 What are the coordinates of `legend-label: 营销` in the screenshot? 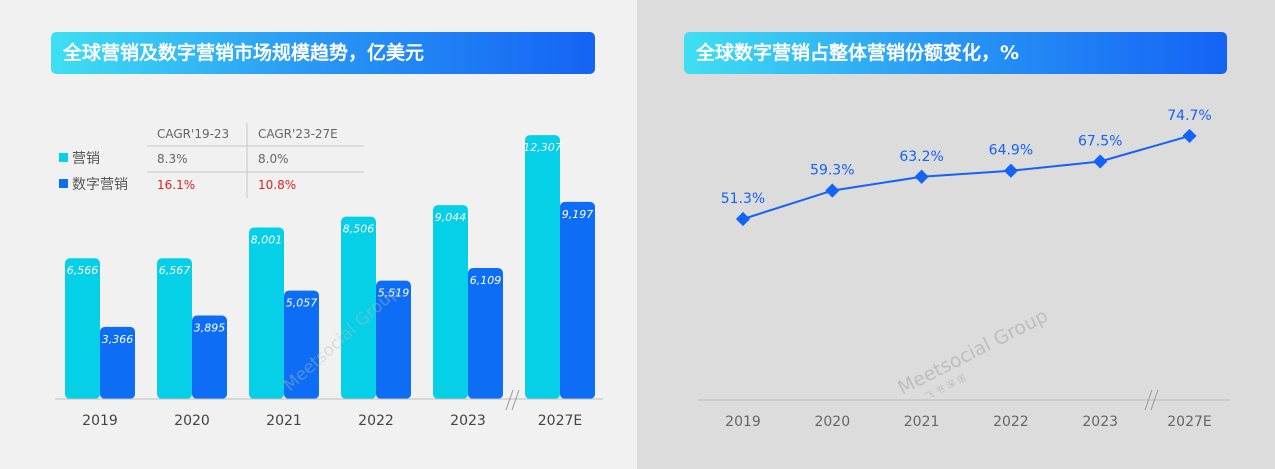 It's located at (86, 159).